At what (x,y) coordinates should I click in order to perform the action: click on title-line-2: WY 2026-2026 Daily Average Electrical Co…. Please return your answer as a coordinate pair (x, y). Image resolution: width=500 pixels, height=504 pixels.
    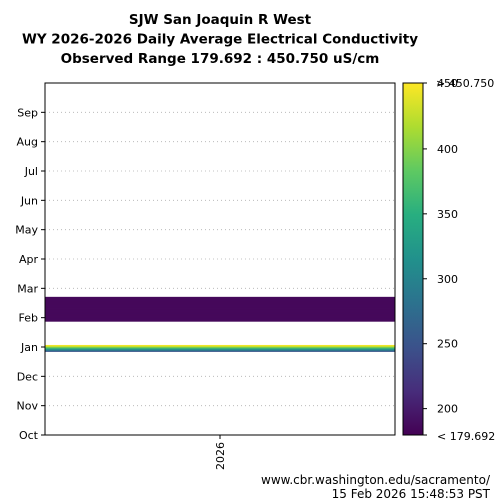
    Looking at the image, I should click on (220, 40).